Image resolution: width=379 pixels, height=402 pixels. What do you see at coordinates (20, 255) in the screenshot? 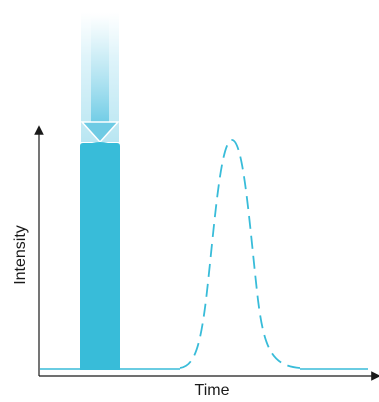
I see `y-axis-label: Intensity` at bounding box center [20, 255].